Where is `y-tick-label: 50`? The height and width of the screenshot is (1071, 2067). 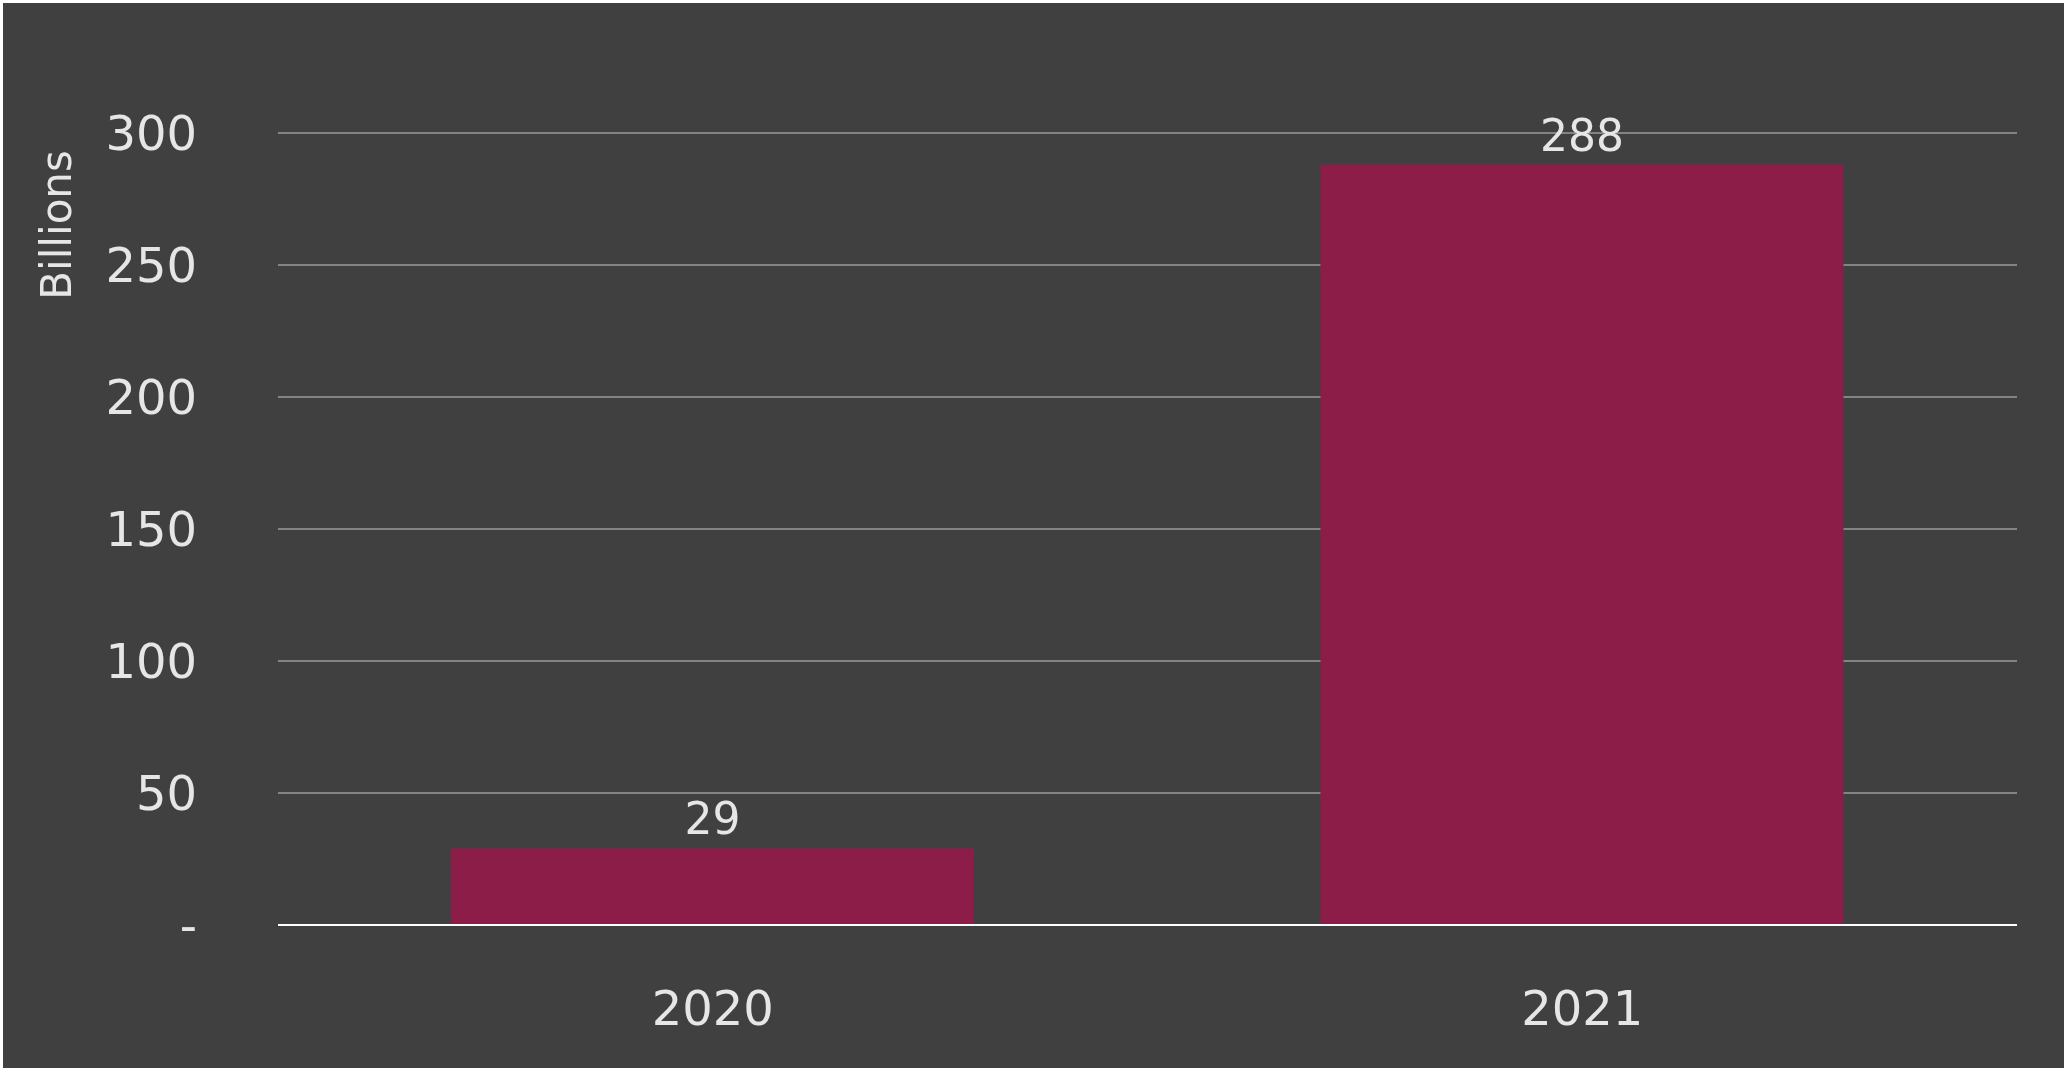 y-tick-label: 50 is located at coordinates (166, 793).